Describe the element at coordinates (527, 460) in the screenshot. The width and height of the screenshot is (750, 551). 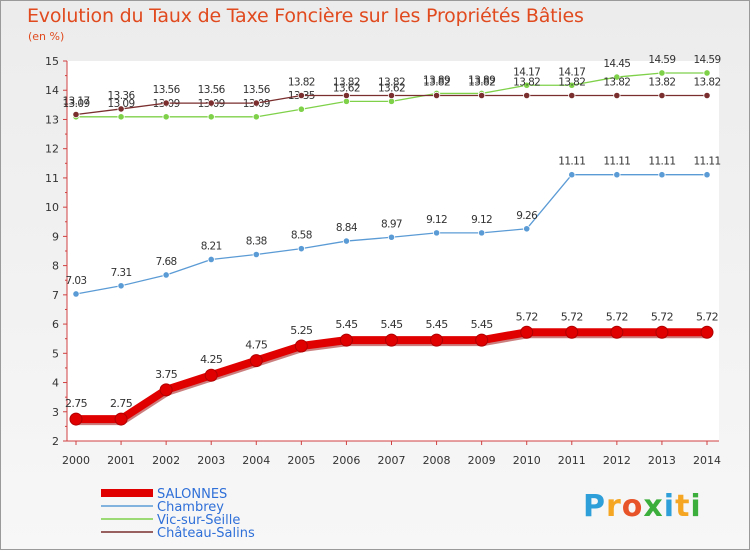
I see `x-tick-label: 2010` at that location.